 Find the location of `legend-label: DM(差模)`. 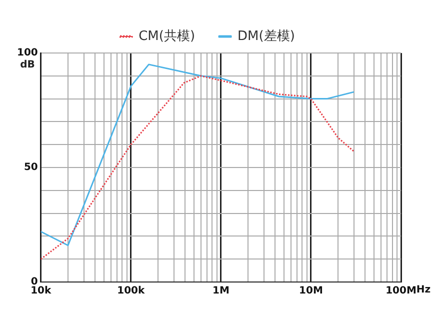

legend-label: DM(差模) is located at coordinates (266, 36).